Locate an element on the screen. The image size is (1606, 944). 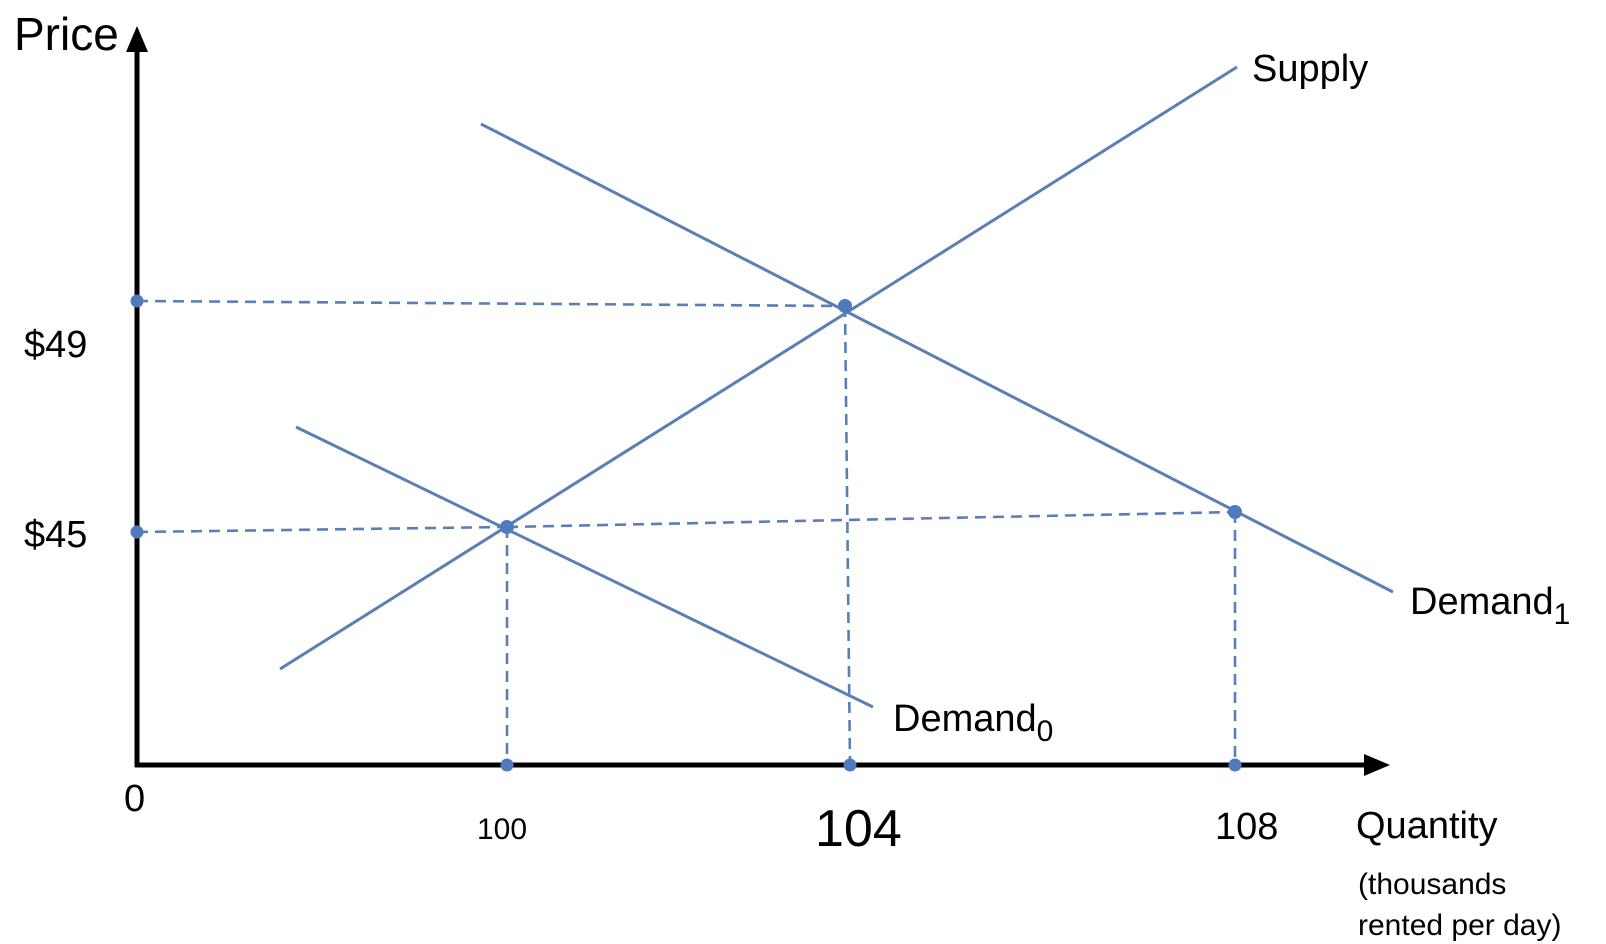
demand0-label-sub: 0 is located at coordinates (1045, 731).